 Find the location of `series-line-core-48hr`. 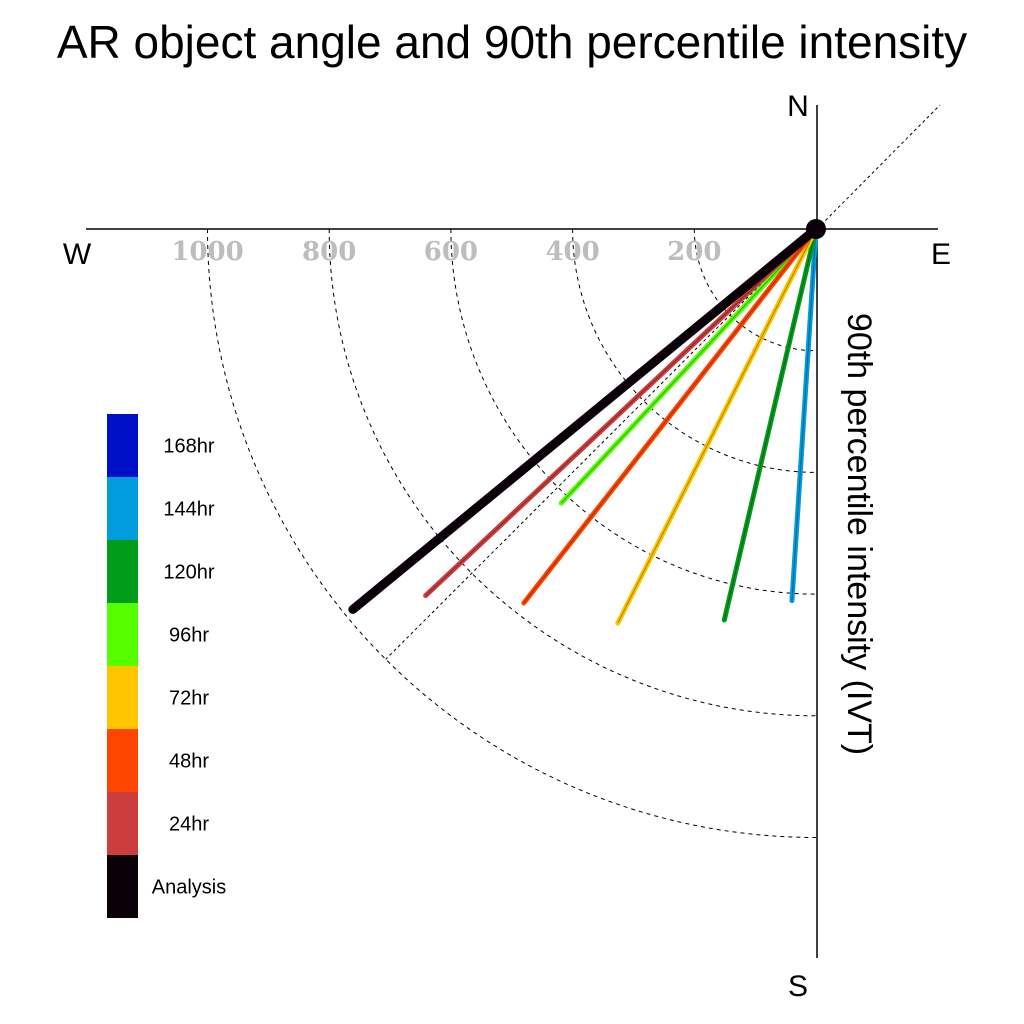

series-line-core-48hr is located at coordinates (670, 416).